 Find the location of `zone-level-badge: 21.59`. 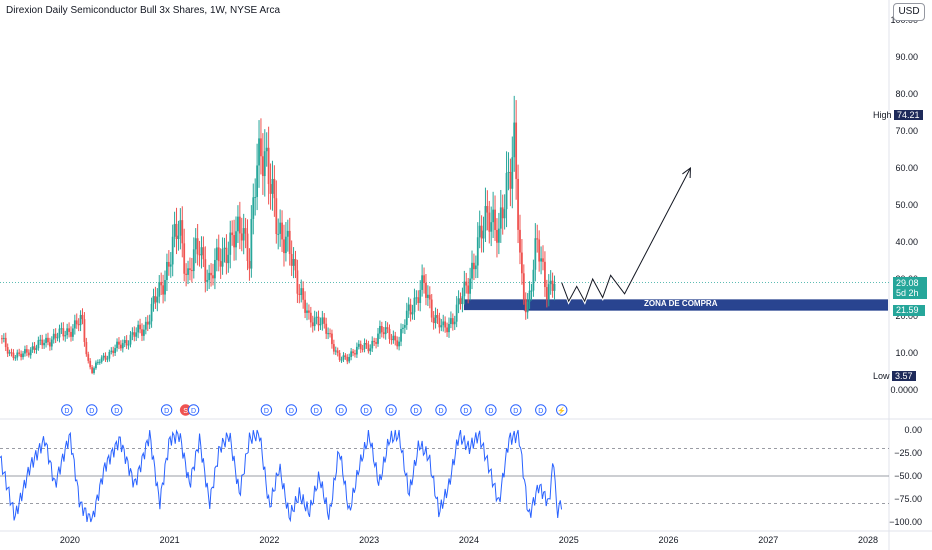

zone-level-badge: 21.59 is located at coordinates (909, 310).